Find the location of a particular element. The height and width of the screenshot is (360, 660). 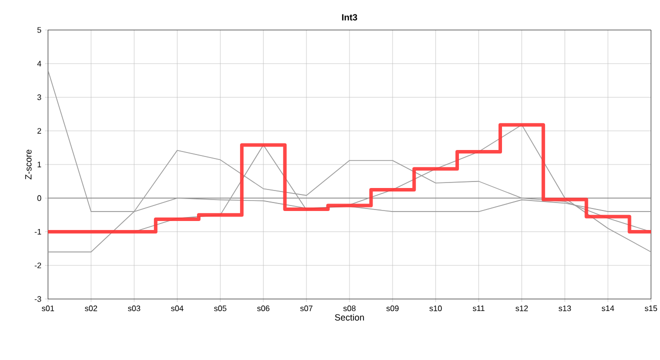

chart-title: Int3 is located at coordinates (350, 17).